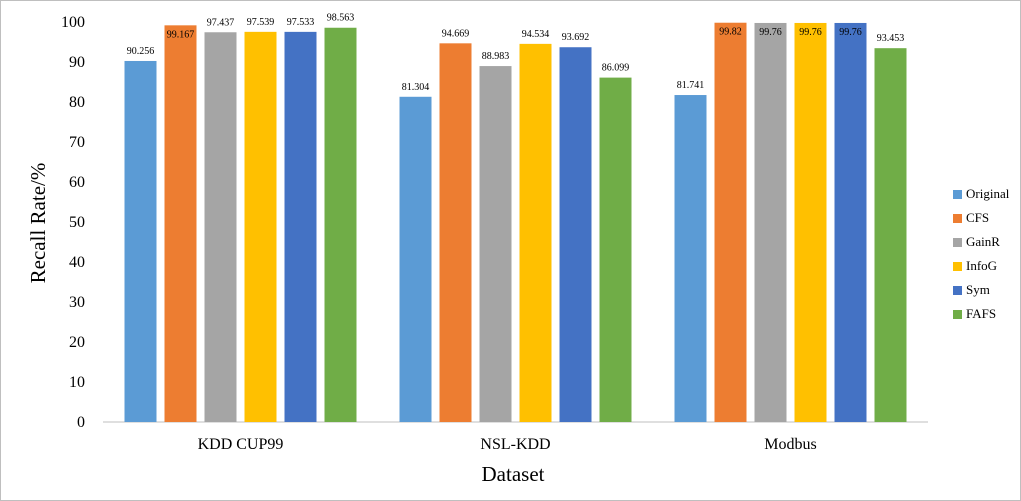 This screenshot has height=501, width=1021. I want to click on y-tick-label: 0, so click(81, 422).